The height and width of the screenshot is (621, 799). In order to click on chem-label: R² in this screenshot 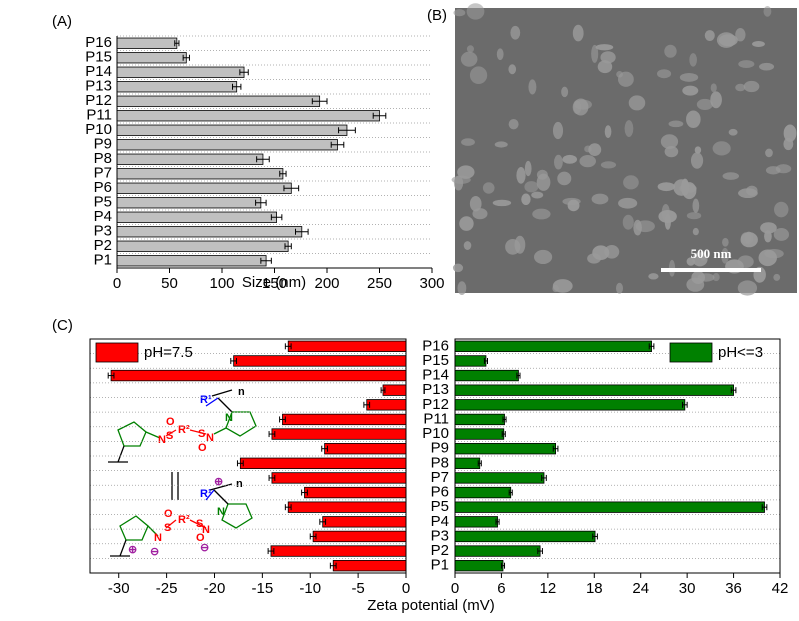, I will do `click(184, 520)`.